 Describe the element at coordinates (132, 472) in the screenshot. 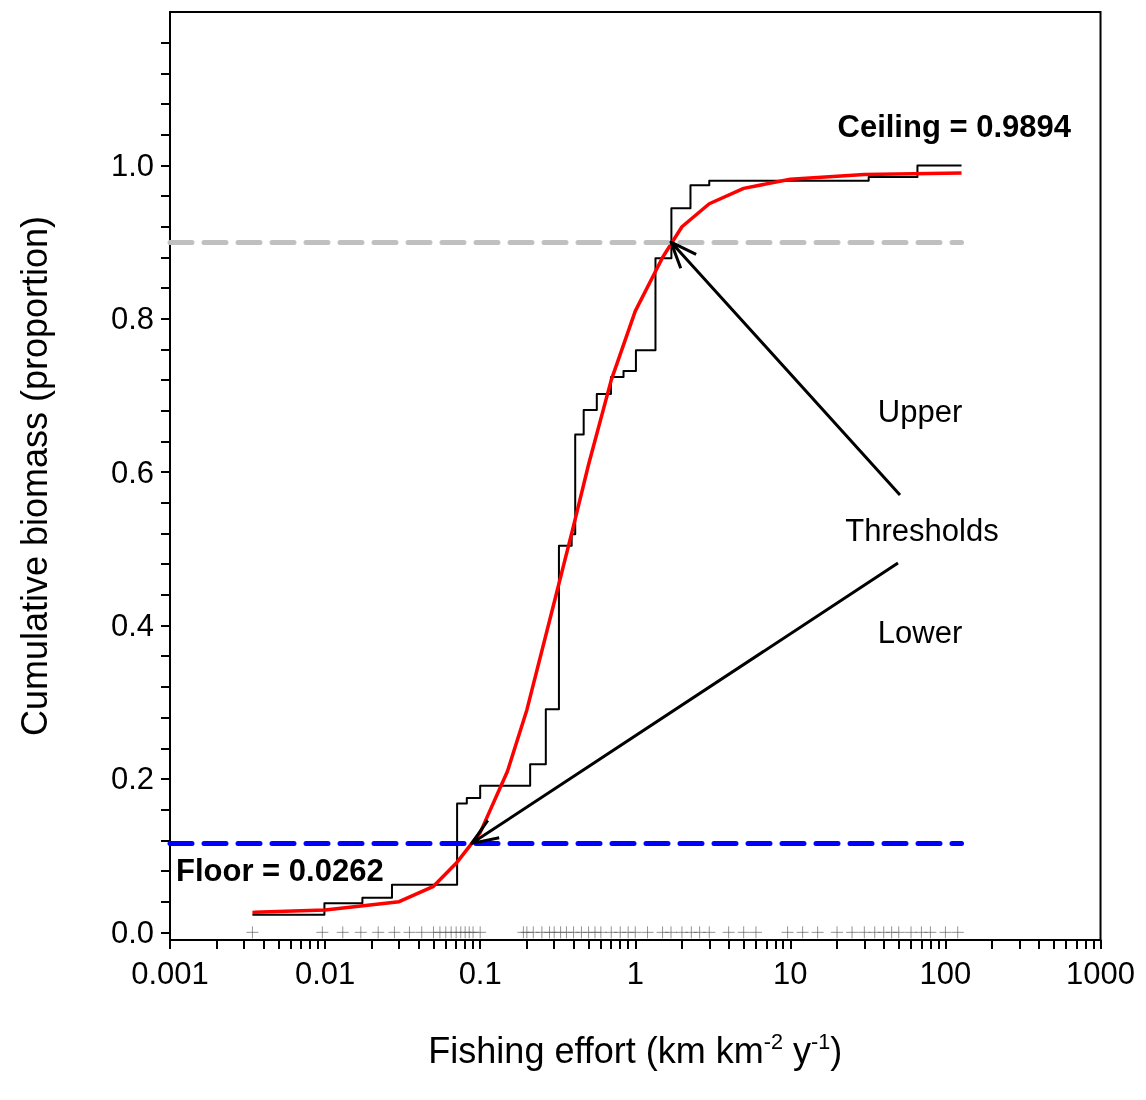

I see `y-tick-label: 0.6` at that location.